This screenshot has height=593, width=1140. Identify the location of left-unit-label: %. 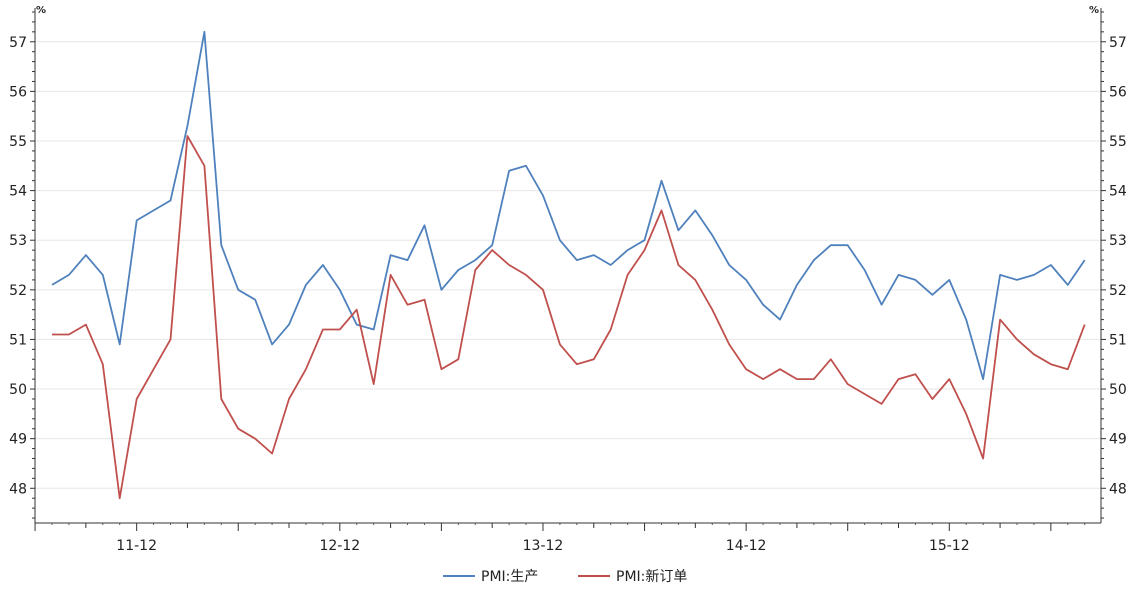
(41, 10).